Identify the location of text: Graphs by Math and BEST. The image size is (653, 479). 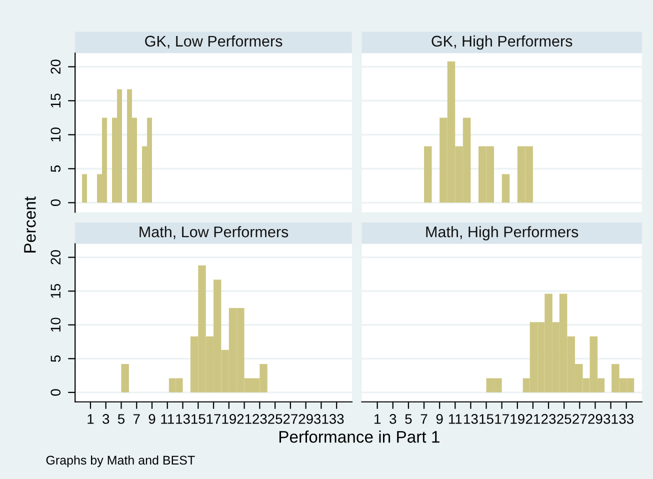
(120, 461).